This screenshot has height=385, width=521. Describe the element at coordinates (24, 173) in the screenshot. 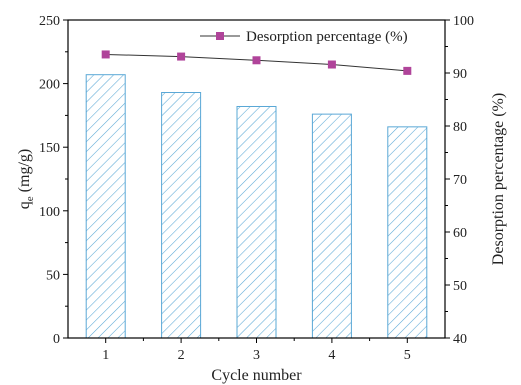

I see `y-axis-title-unit: (mg/g)` at that location.